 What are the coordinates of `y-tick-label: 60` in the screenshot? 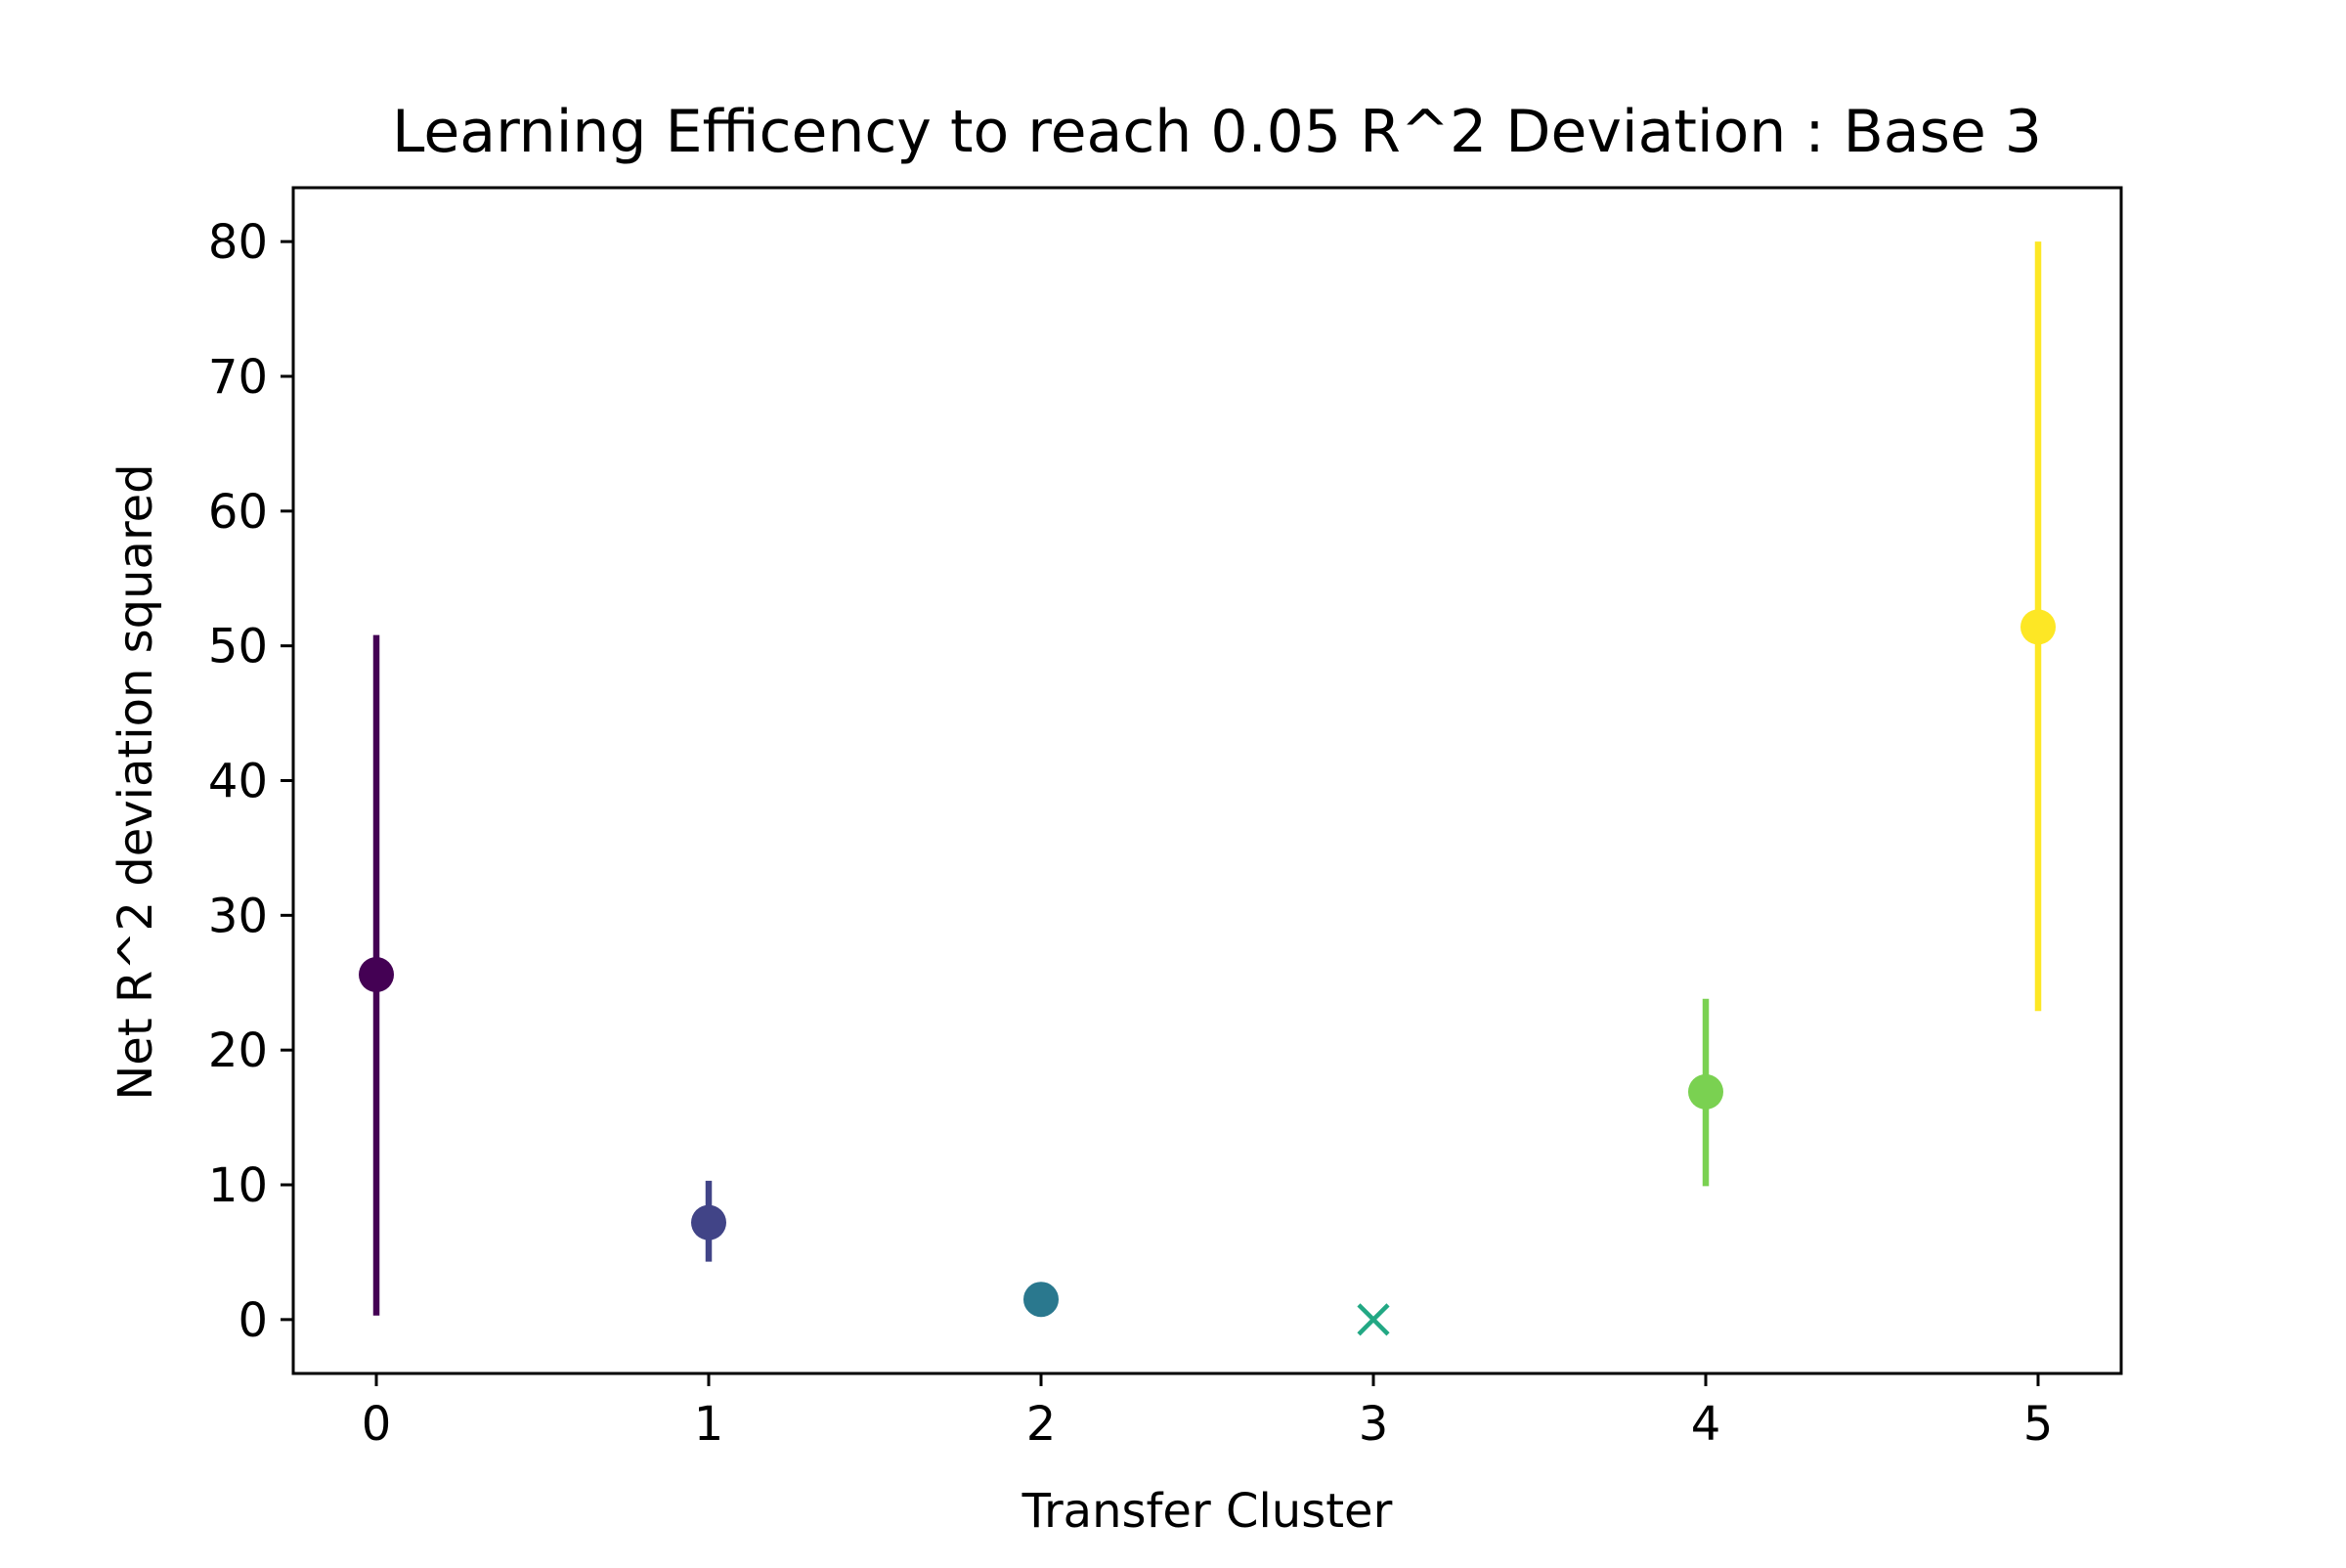 It's located at (238, 512).